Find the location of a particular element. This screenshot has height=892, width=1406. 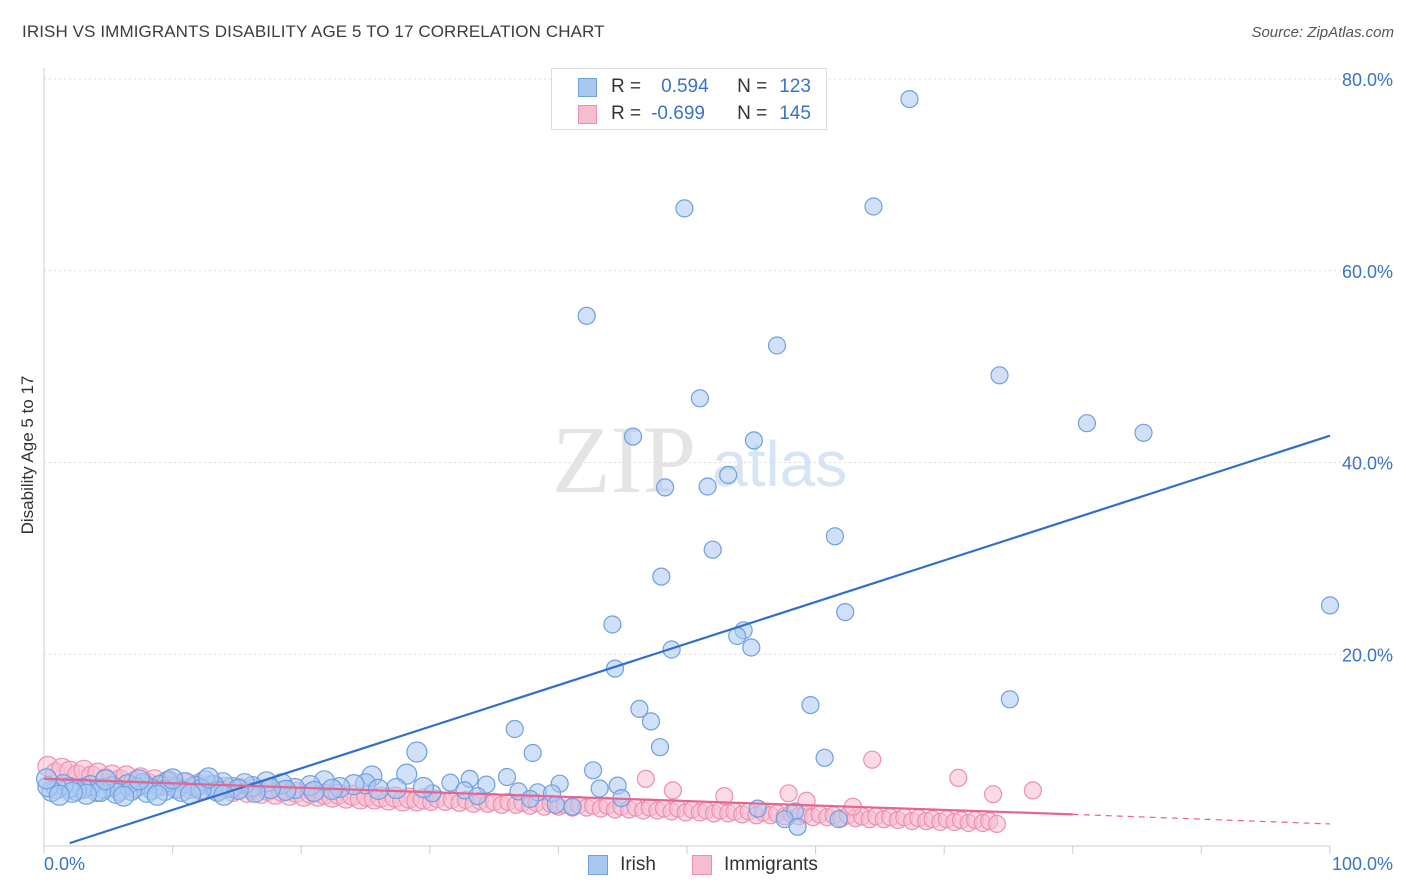

y-tick-label: 40.0% is located at coordinates (1367, 464).